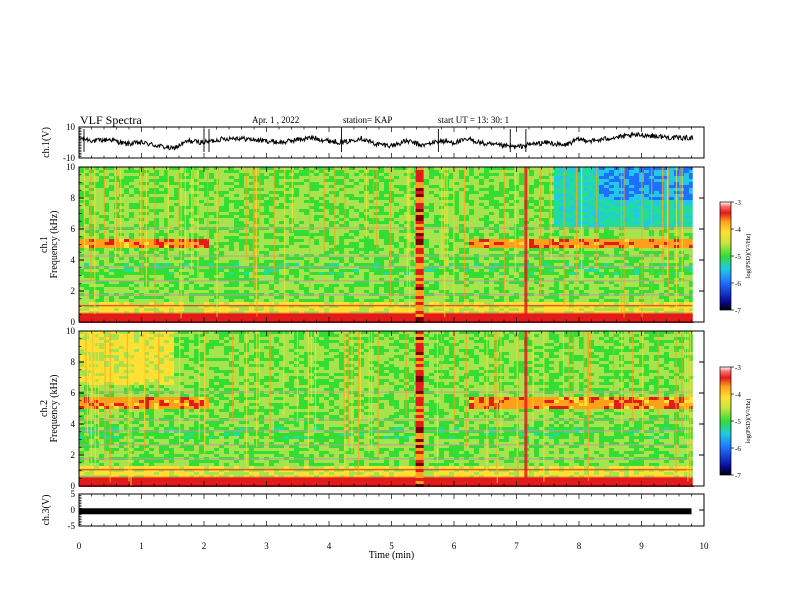  I want to click on station-label: station= KAP, so click(368, 120).